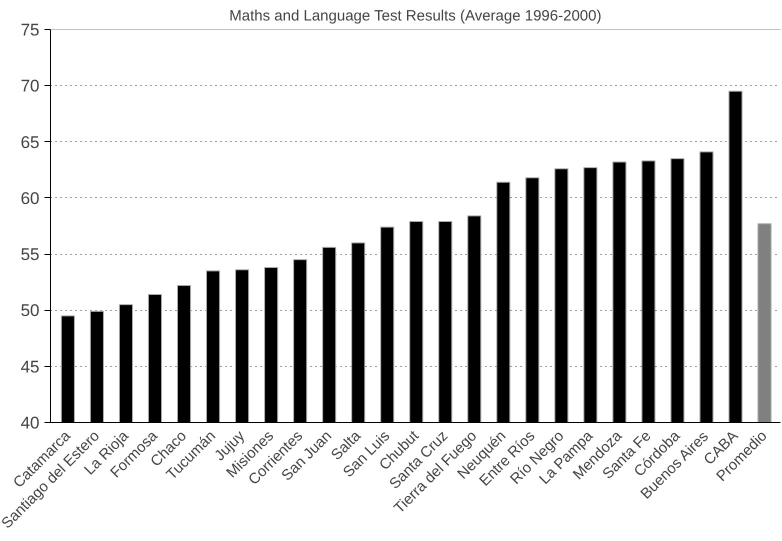 The image size is (782, 541). What do you see at coordinates (30, 254) in the screenshot?
I see `y-tick-label: 55` at bounding box center [30, 254].